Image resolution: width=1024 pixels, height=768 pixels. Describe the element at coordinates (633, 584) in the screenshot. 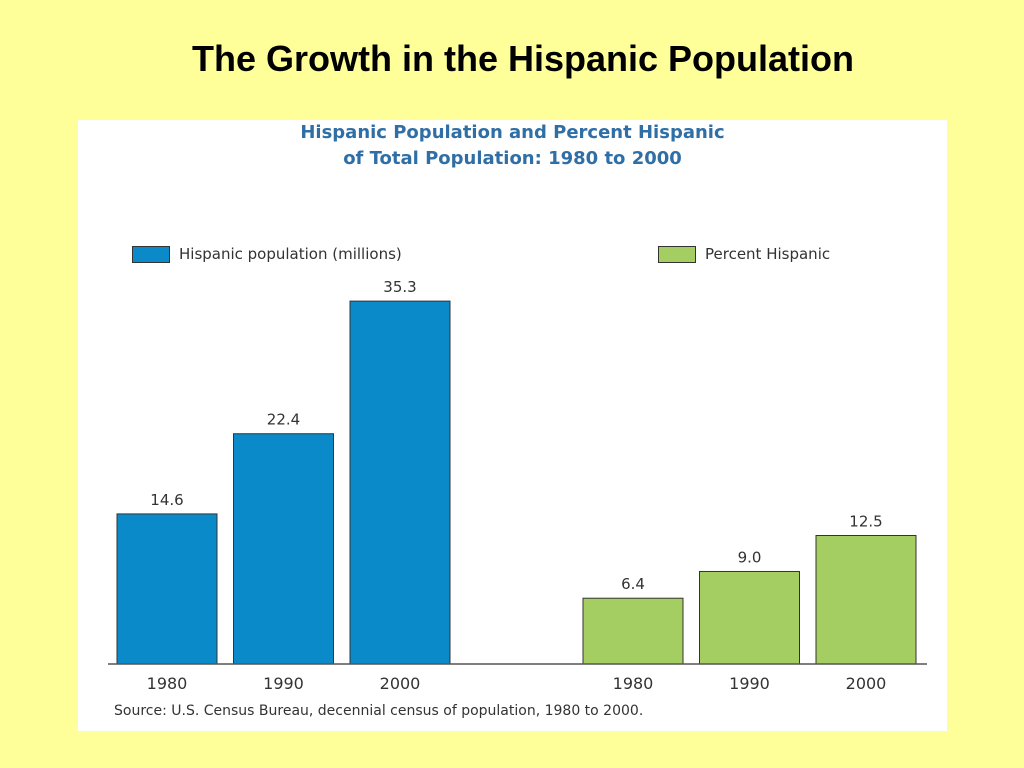

I see `data-label-percent-1980: 6.4` at that location.